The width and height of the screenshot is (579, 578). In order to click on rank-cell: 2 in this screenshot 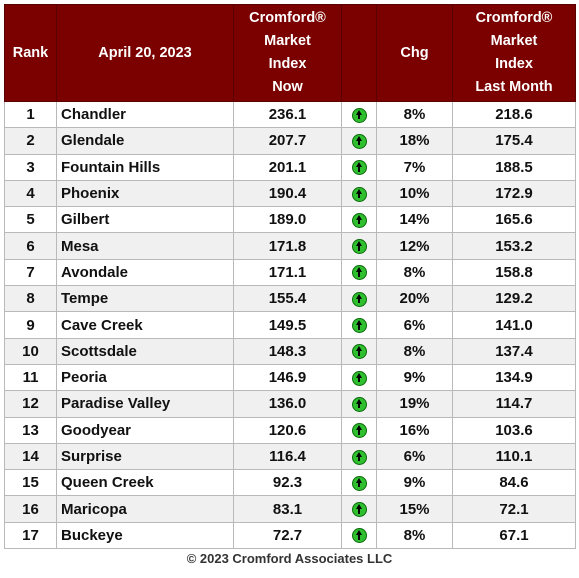, I will do `click(30, 141)`.